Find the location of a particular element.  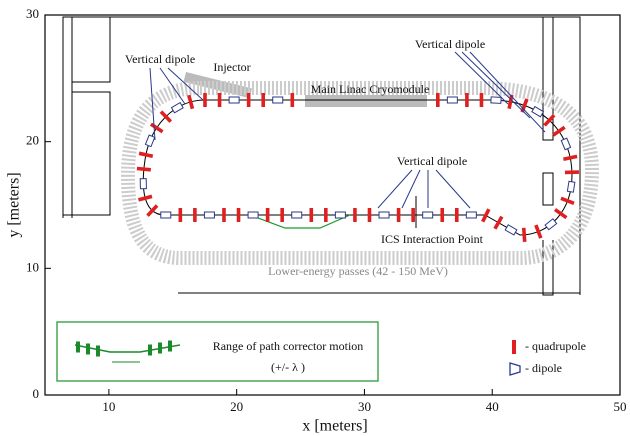

legend-quadrupole: - quadrupole is located at coordinates (555, 346).